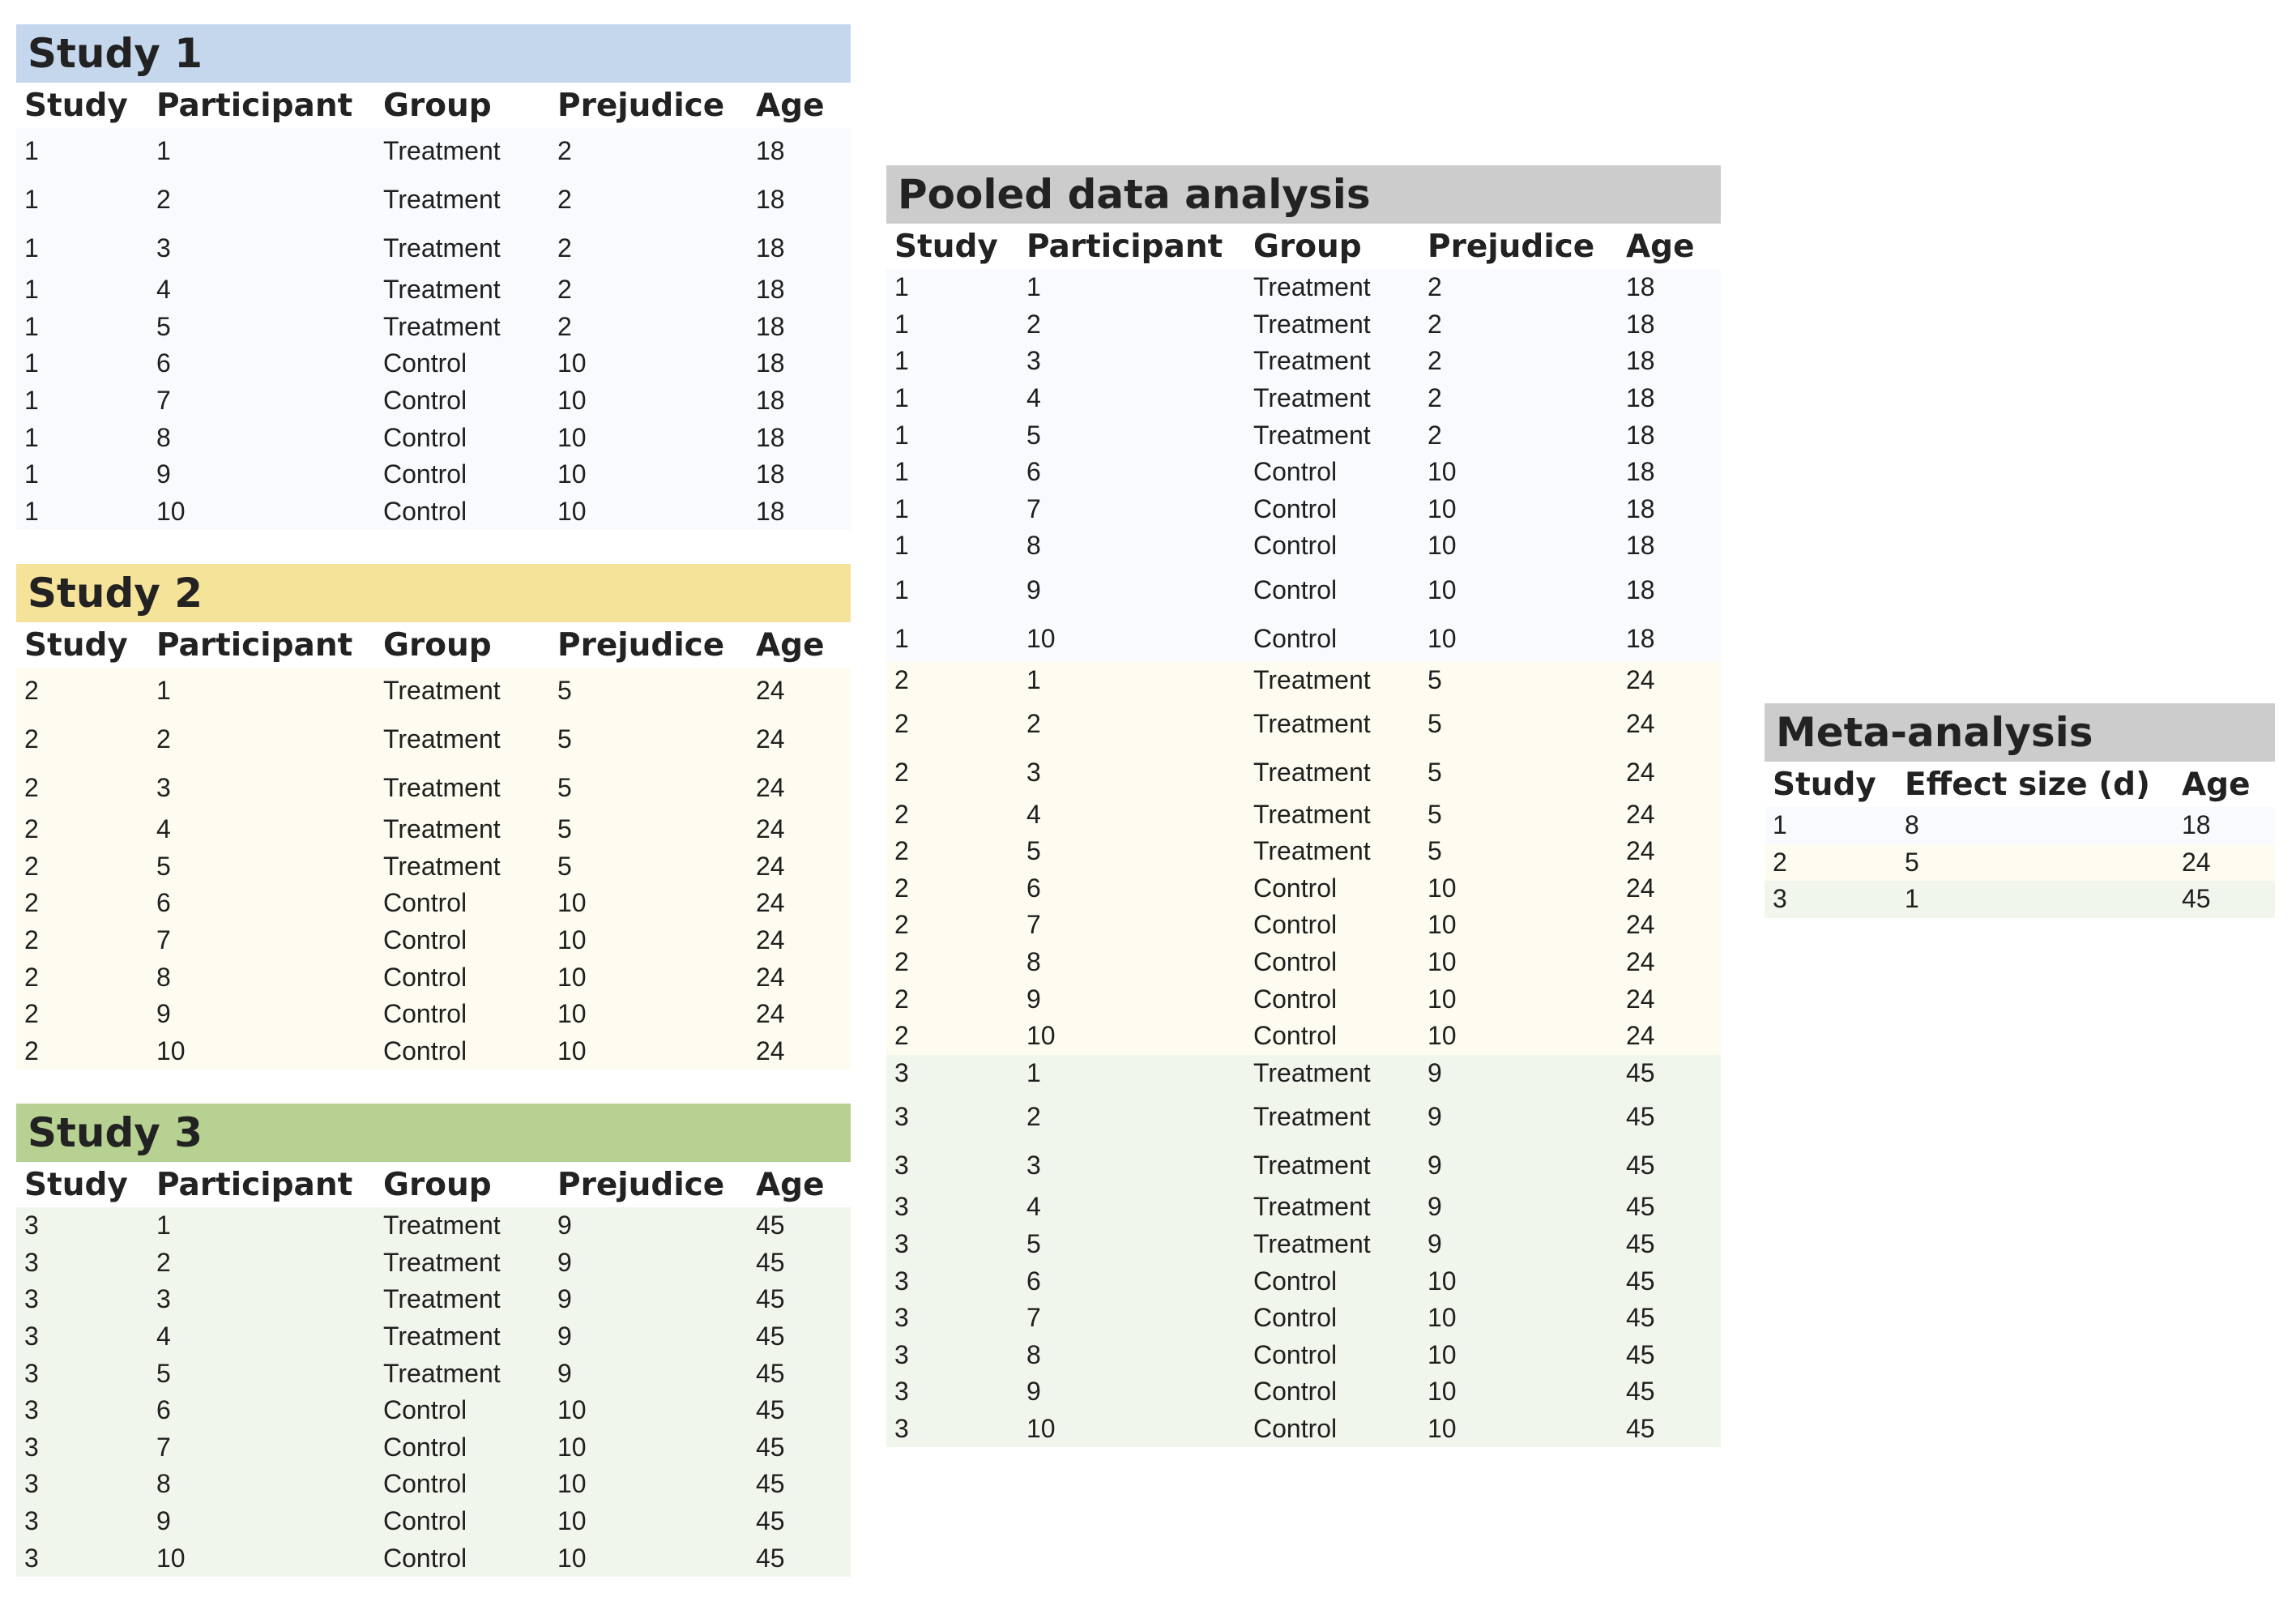  I want to click on cell-participant: 7, so click(1132, 925).